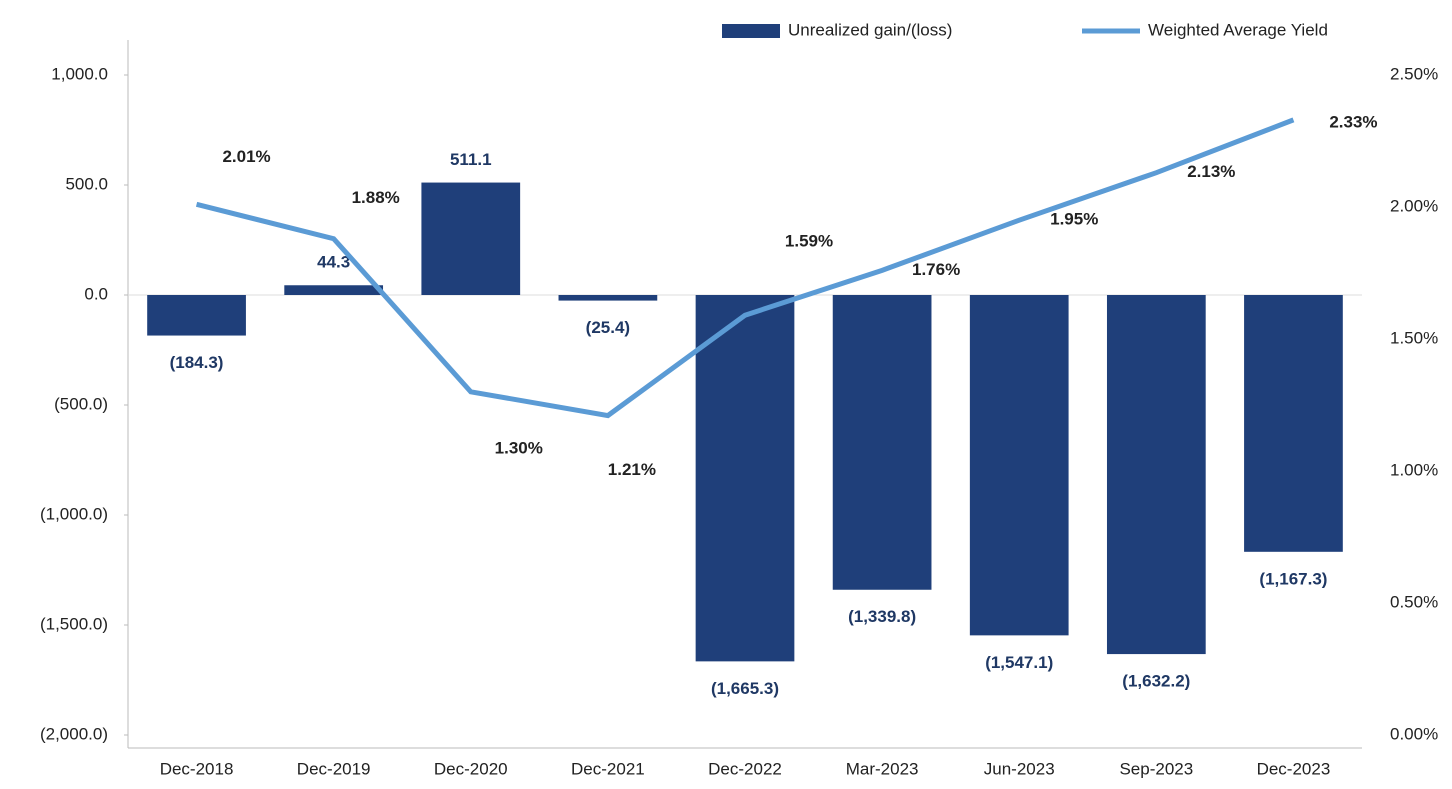 Image resolution: width=1452 pixels, height=789 pixels. I want to click on x-tick-label: Dec-2022, so click(745, 768).